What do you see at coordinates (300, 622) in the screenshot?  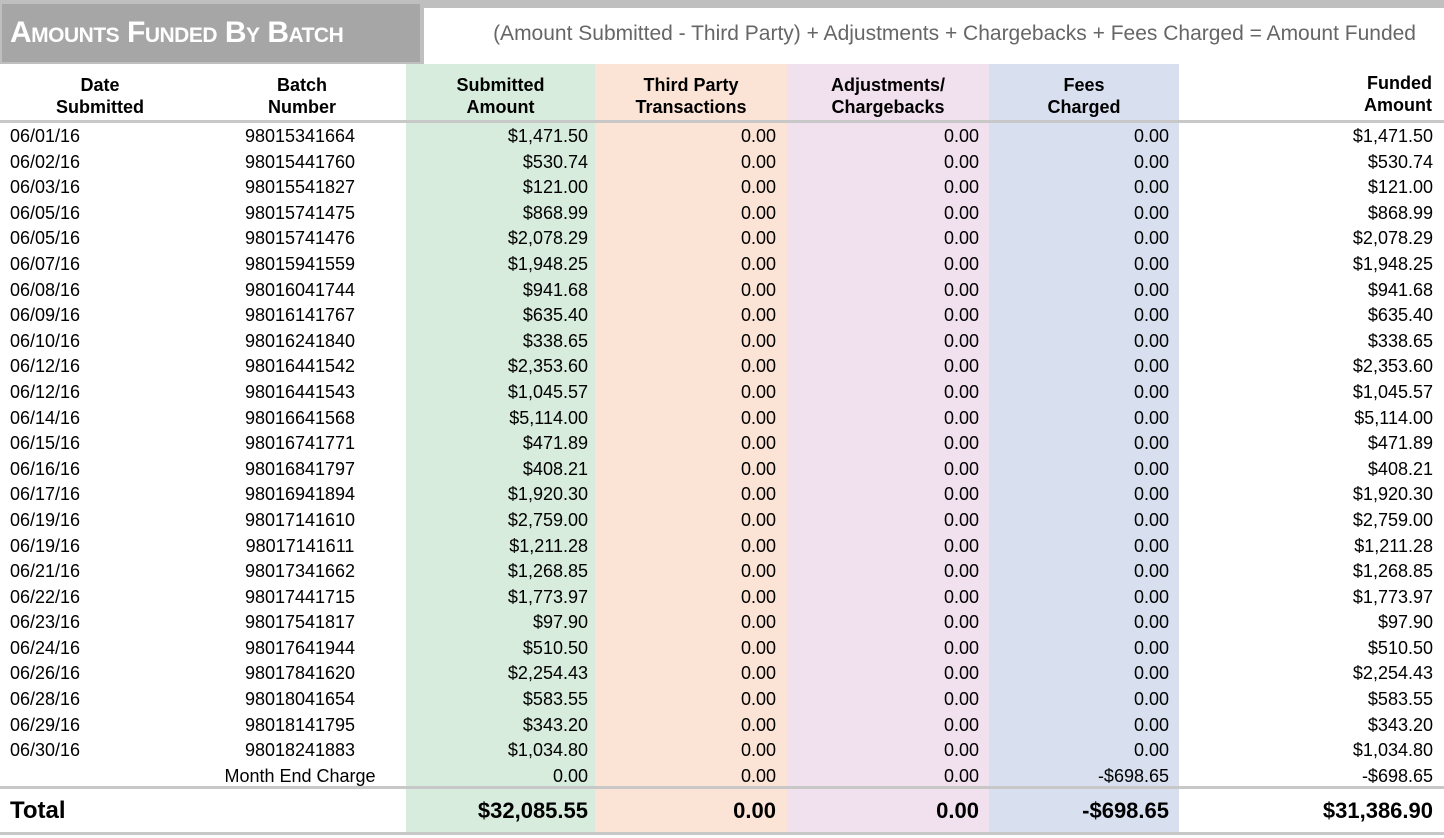 I see `cell-batch-number: 98017541817` at bounding box center [300, 622].